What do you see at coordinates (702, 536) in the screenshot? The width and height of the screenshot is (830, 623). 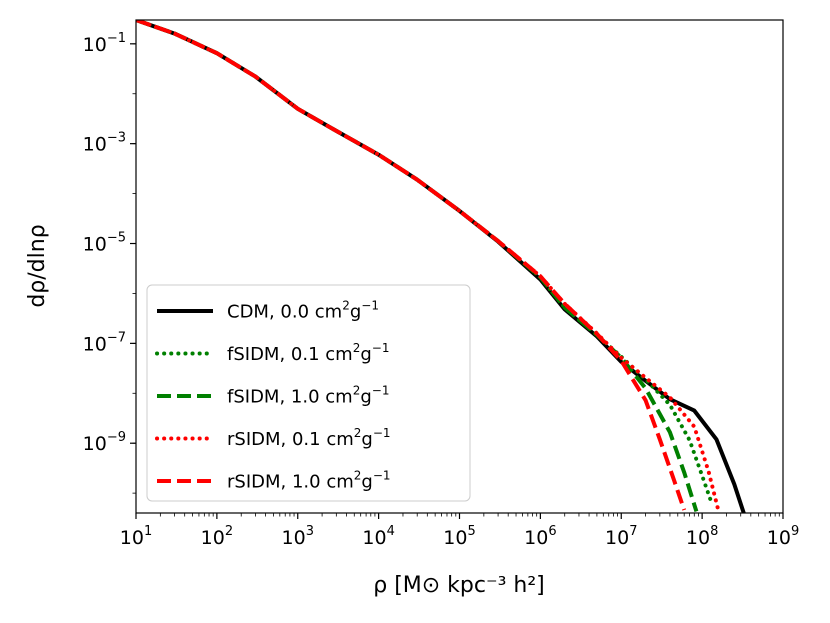 I see `x-tick-label: 10⁸` at bounding box center [702, 536].